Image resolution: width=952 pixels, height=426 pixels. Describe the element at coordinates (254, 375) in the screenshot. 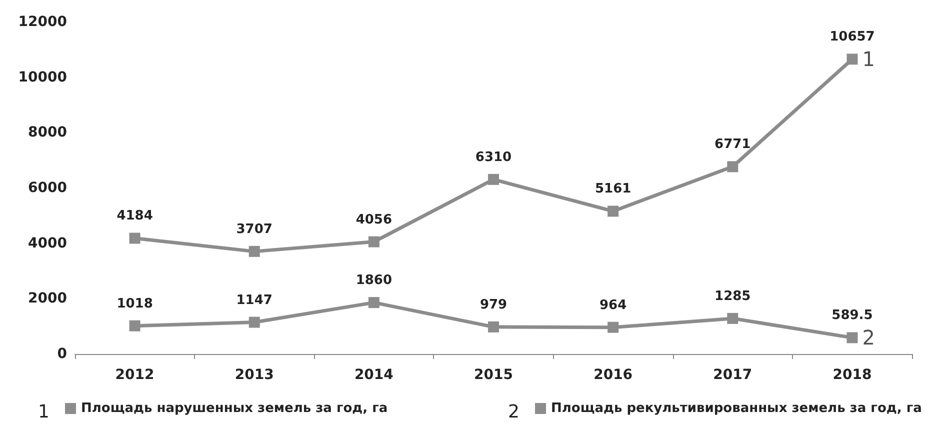

I see `x-tick-label: 2013` at that location.